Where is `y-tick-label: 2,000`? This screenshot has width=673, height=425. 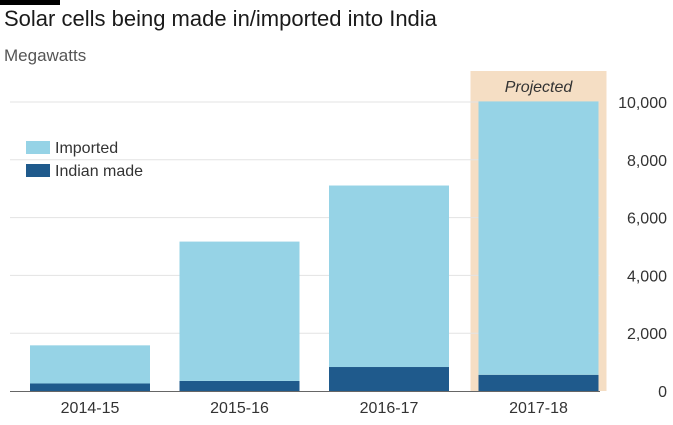
y-tick-label: 2,000 is located at coordinates (647, 334).